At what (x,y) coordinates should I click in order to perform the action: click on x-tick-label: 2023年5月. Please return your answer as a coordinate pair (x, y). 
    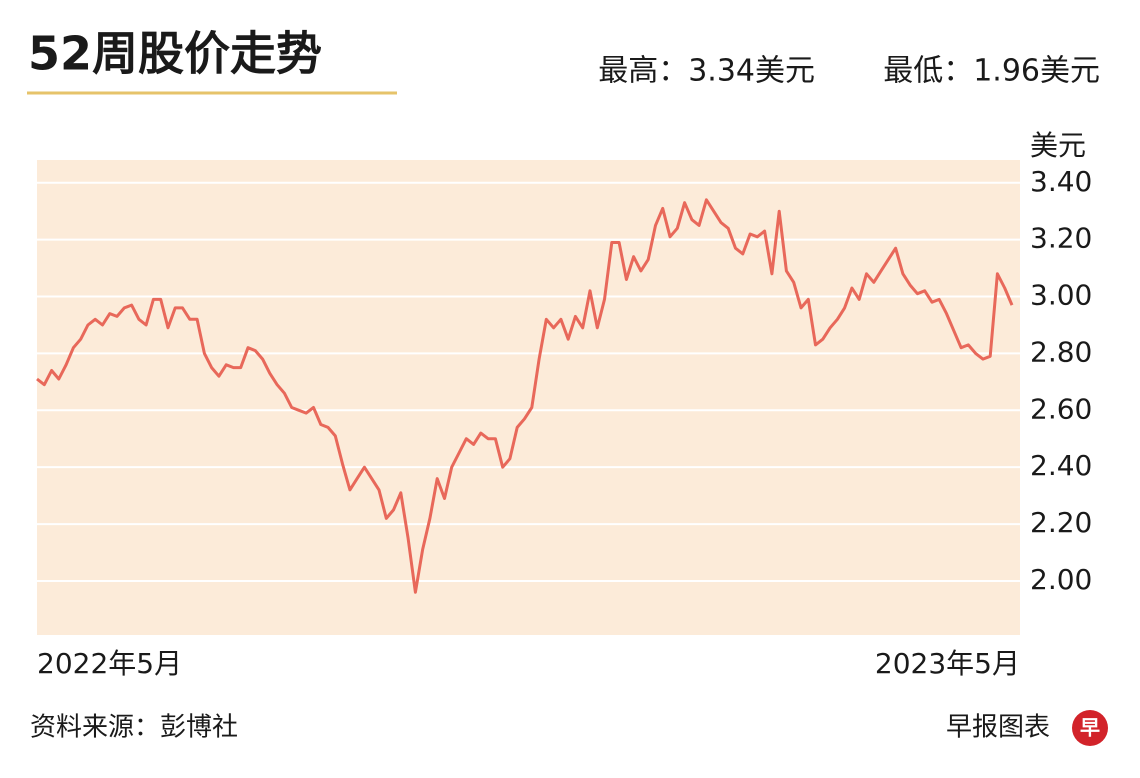
    Looking at the image, I should click on (947, 663).